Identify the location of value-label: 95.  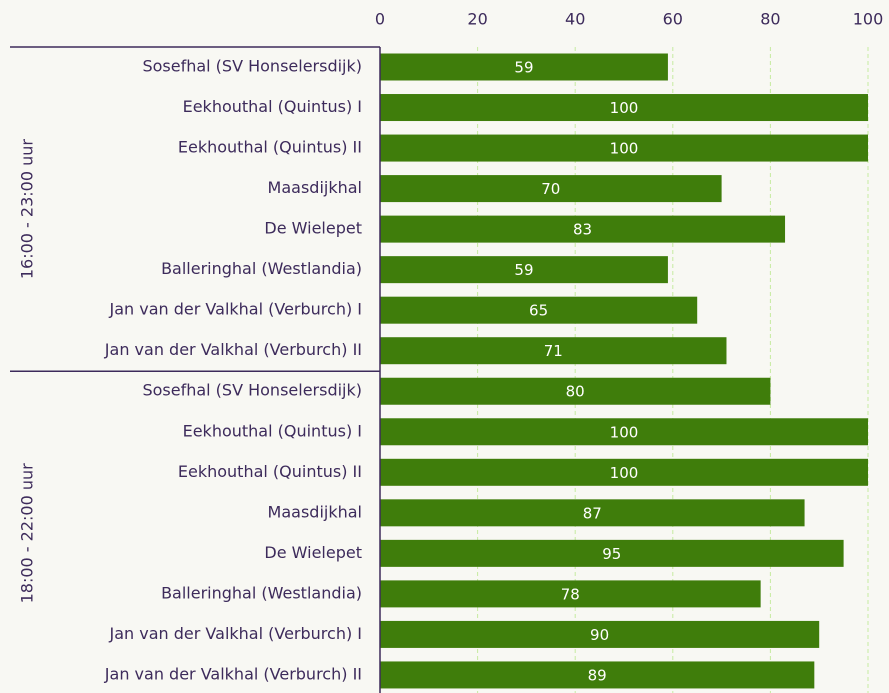
(611, 554).